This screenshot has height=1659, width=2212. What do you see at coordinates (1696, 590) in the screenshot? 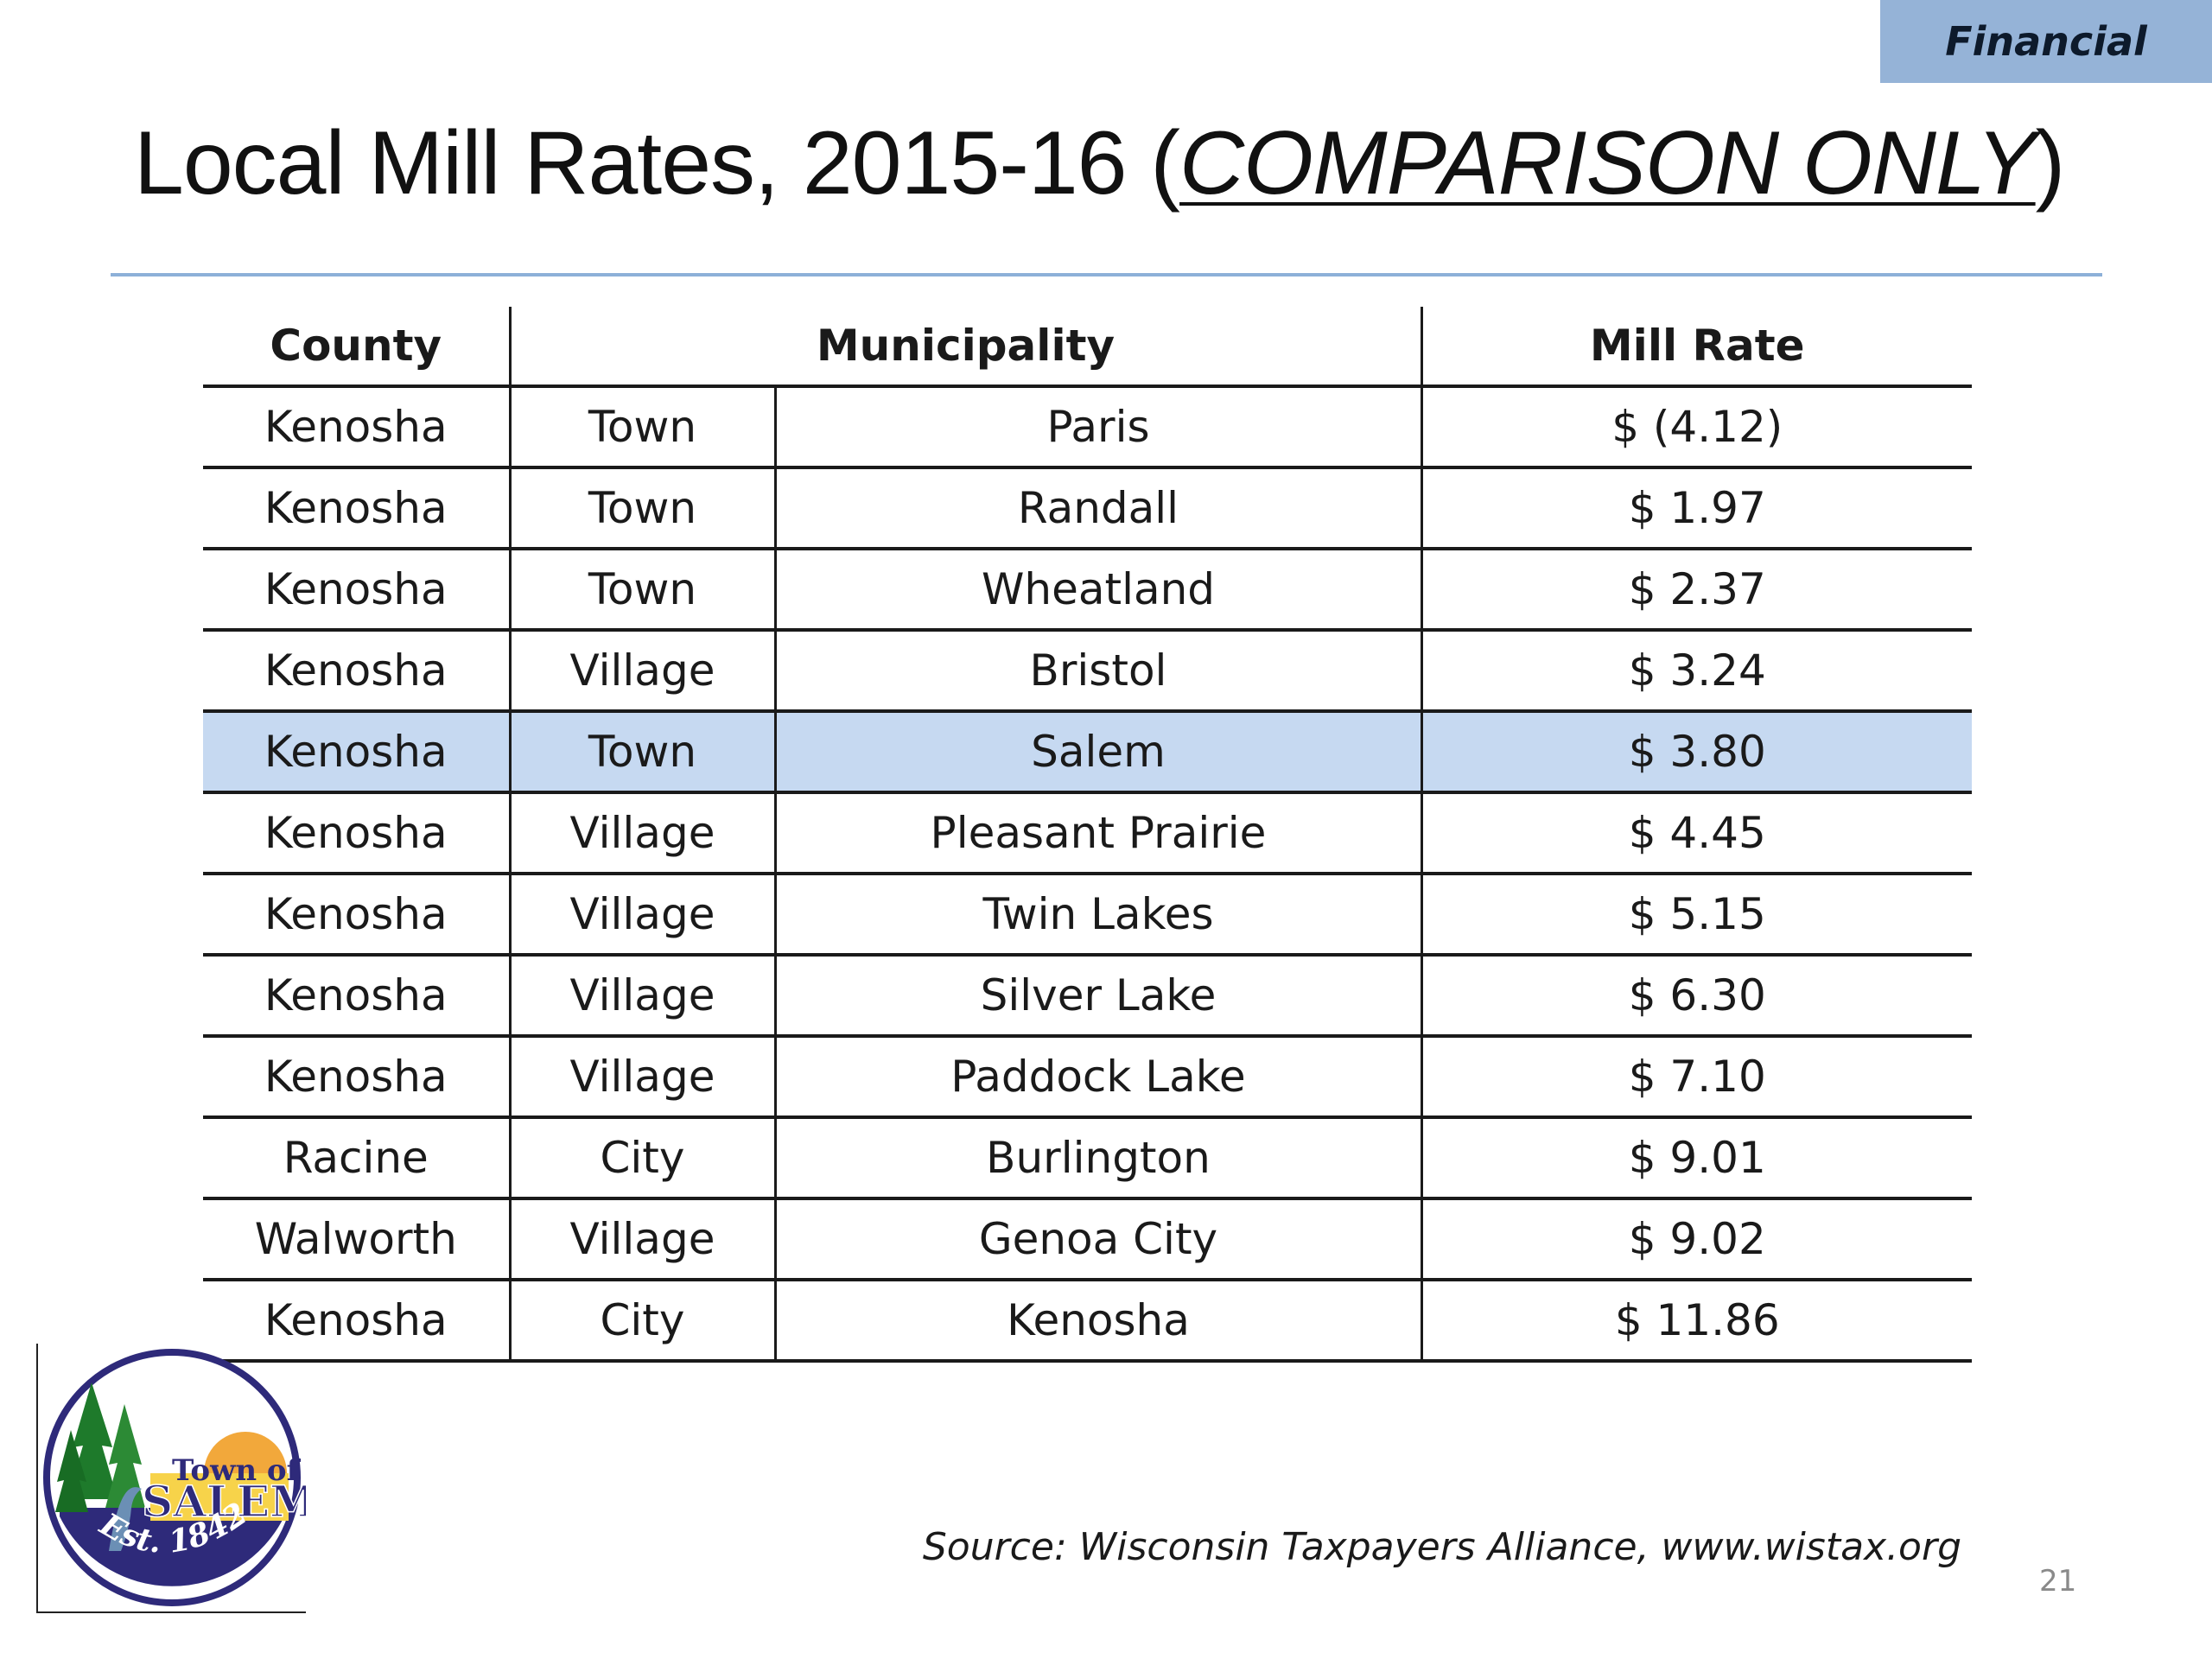
I see `cell-mill-rate: $ 2.37` at bounding box center [1696, 590].